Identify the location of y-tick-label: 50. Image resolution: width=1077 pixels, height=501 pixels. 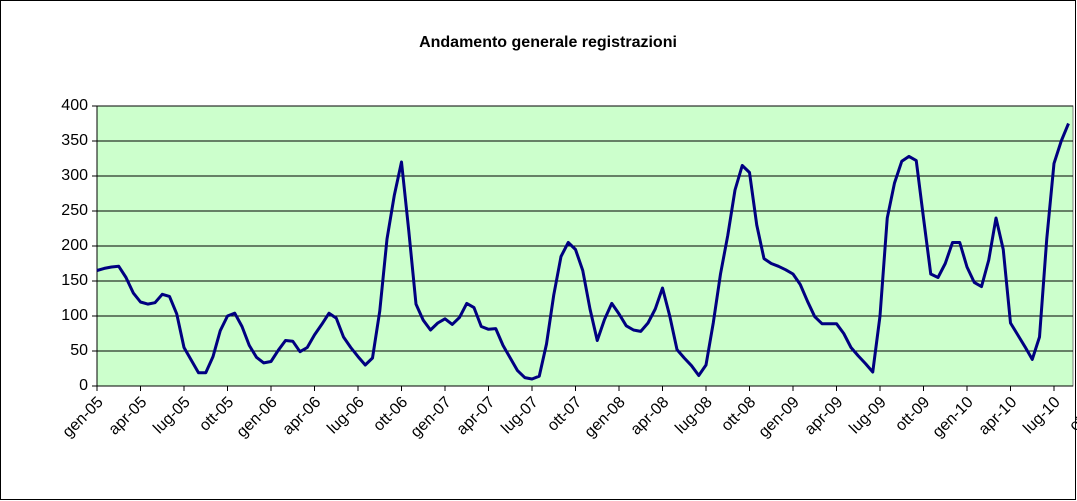
(79, 350).